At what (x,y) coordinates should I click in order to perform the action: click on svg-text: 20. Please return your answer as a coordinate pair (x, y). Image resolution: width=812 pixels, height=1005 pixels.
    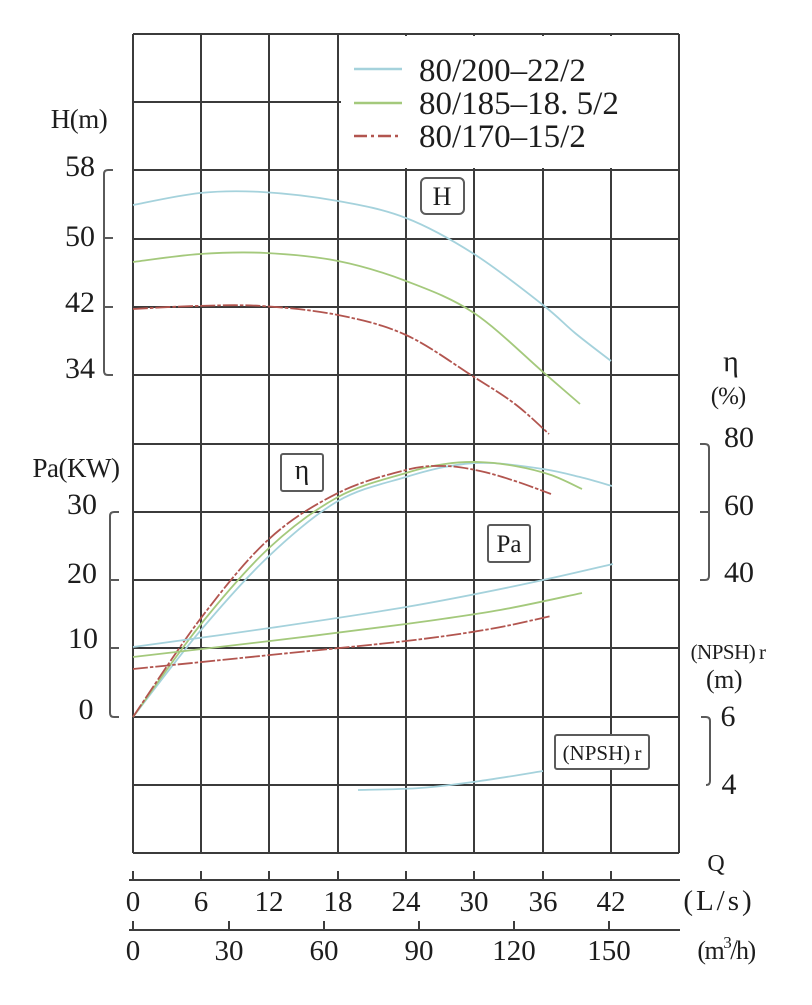
    Looking at the image, I should click on (82, 573).